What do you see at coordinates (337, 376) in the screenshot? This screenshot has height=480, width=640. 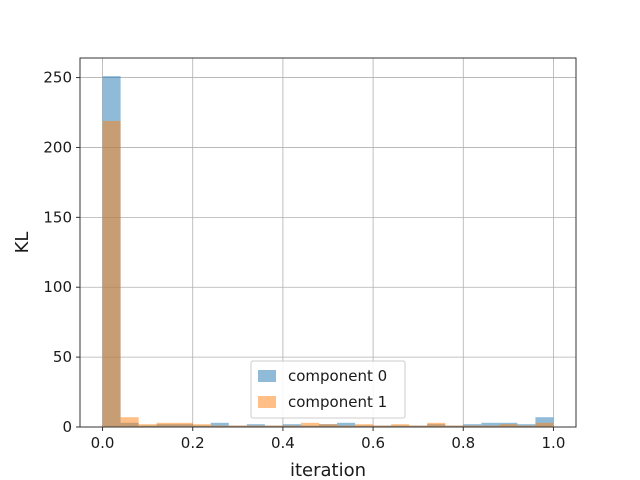 I see `legend-label-component-0: component 0` at bounding box center [337, 376].